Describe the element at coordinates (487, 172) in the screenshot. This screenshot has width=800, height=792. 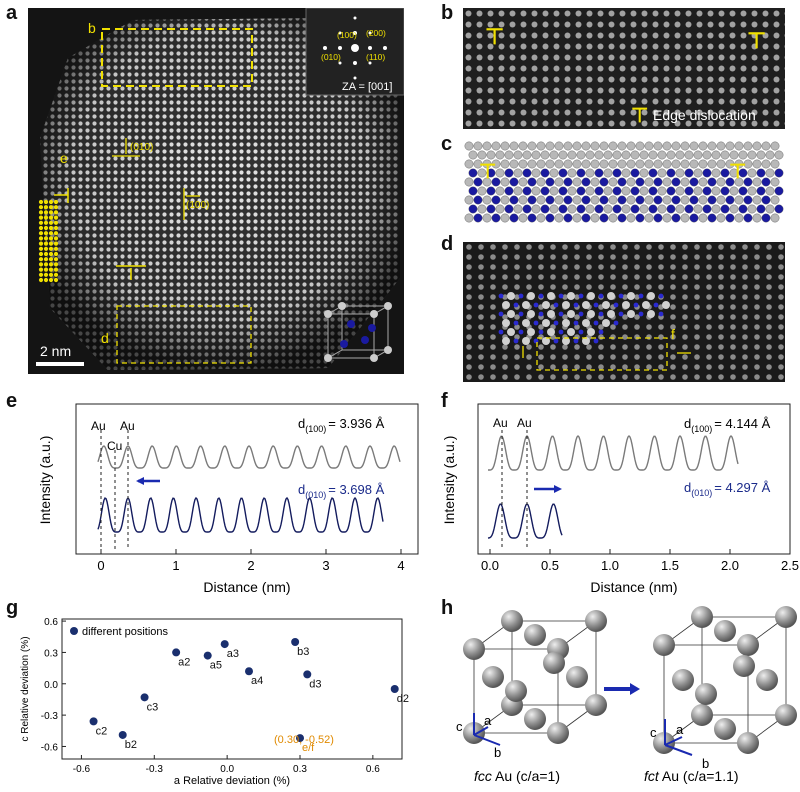
I see `model-dislocation-left: ⊤` at that location.